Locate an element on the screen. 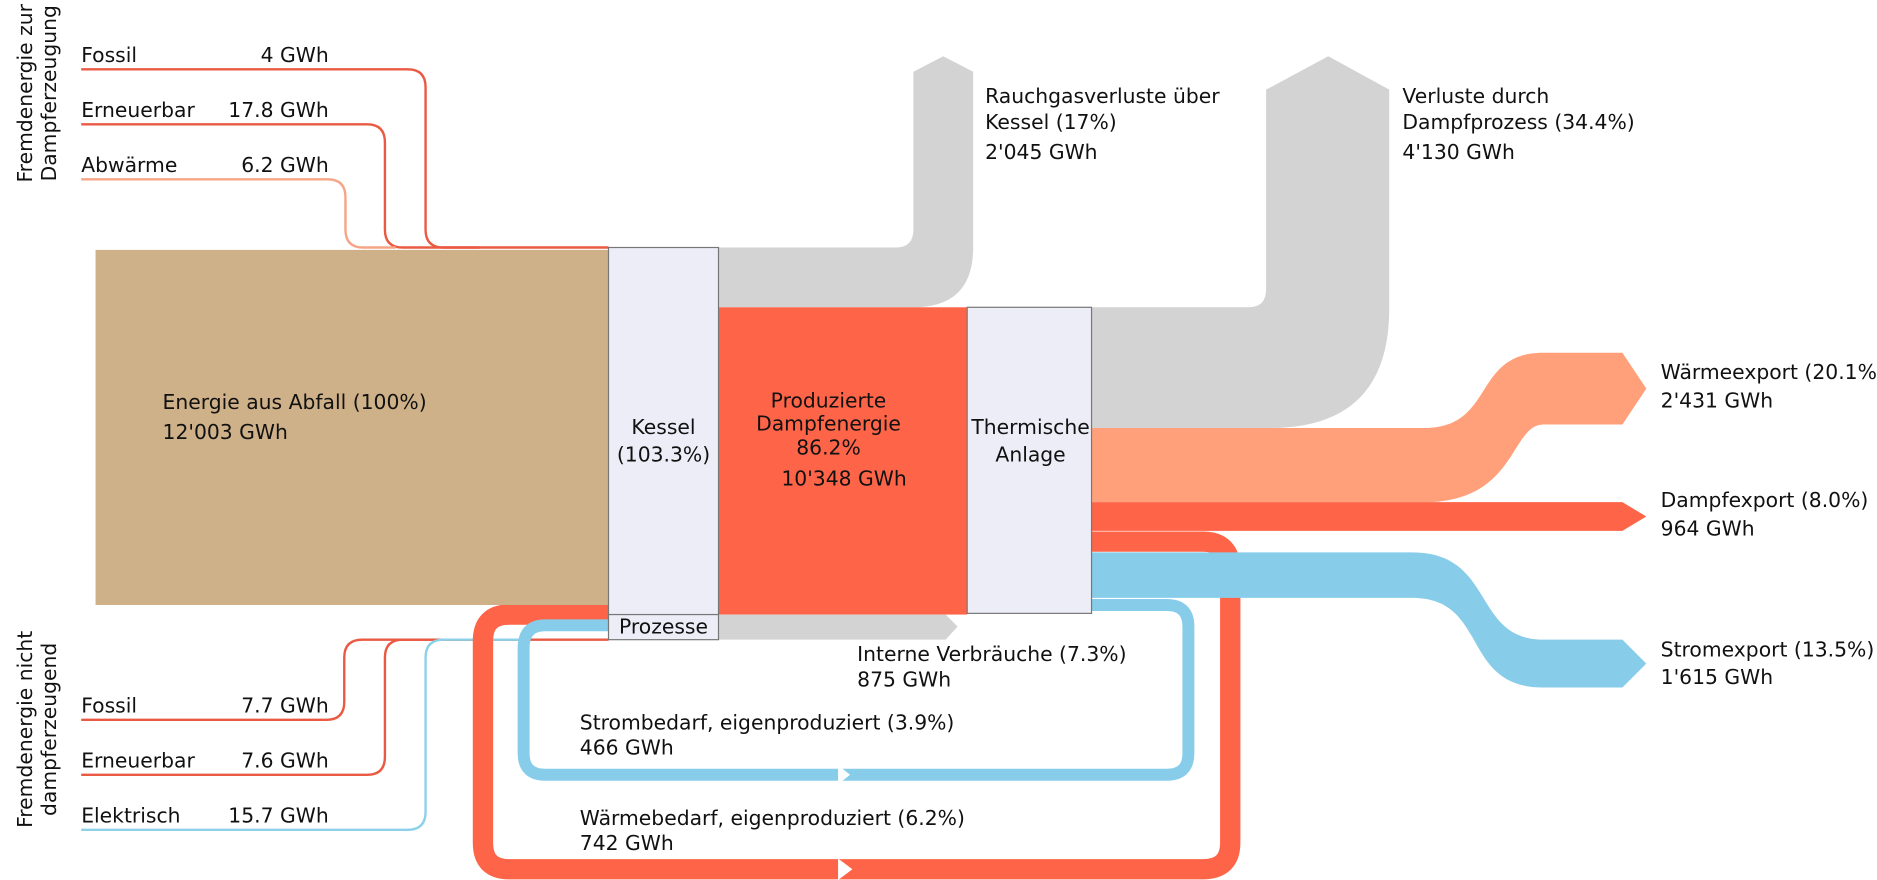 Image resolution: width=1877 pixels, height=880 pixels. input-value: 17.8 GWh is located at coordinates (278, 110).